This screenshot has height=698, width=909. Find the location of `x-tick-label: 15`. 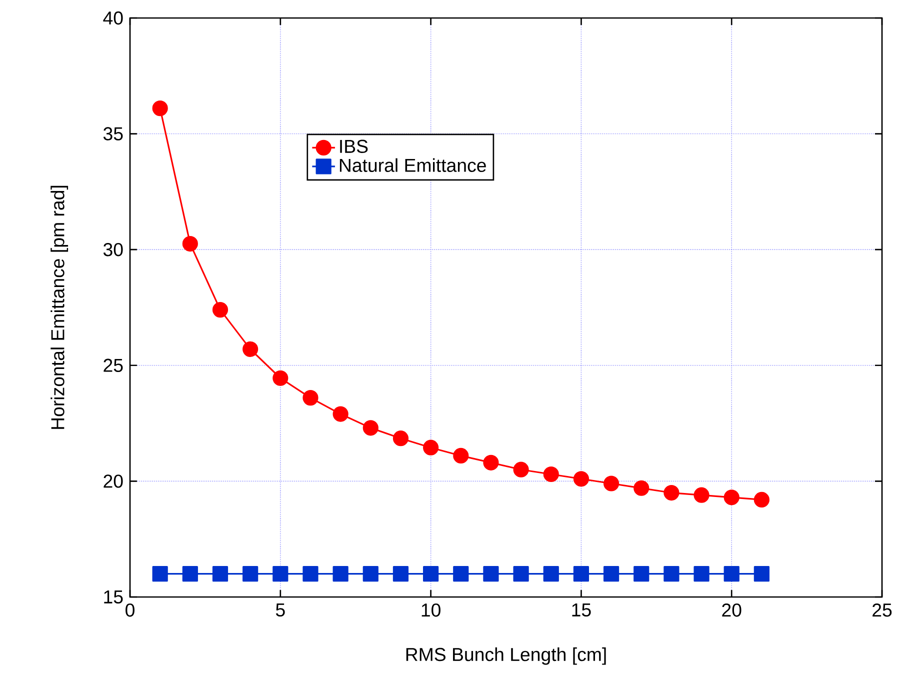

x-tick-label: 15 is located at coordinates (581, 610).